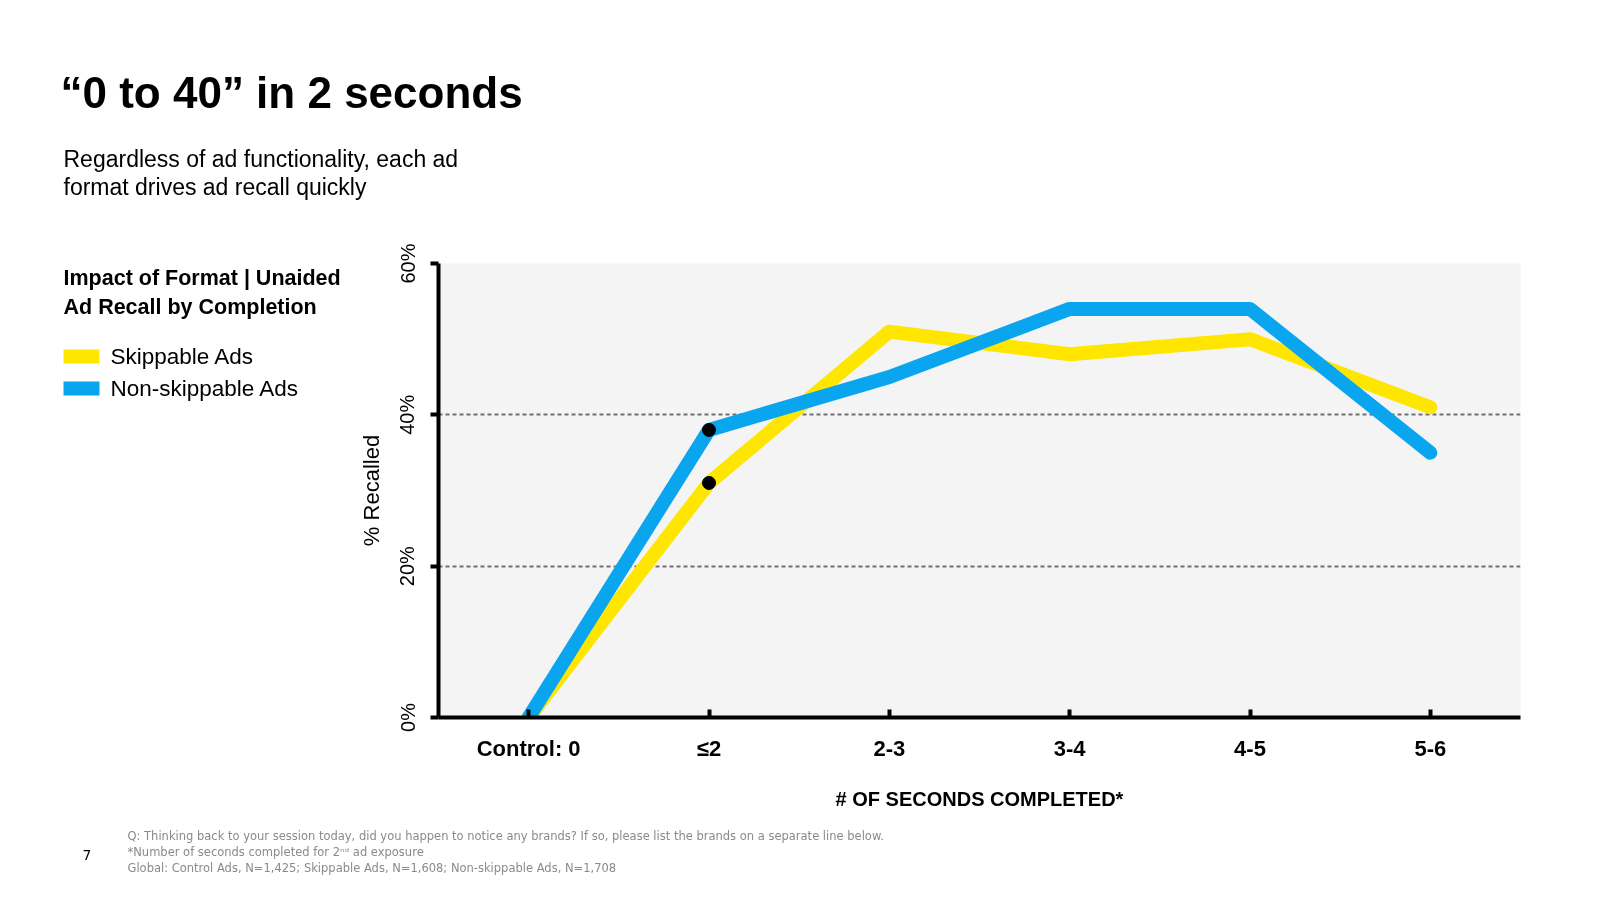 The width and height of the screenshot is (1600, 900). Describe the element at coordinates (1070, 748) in the screenshot. I see `x-tick-label: 3-4` at that location.